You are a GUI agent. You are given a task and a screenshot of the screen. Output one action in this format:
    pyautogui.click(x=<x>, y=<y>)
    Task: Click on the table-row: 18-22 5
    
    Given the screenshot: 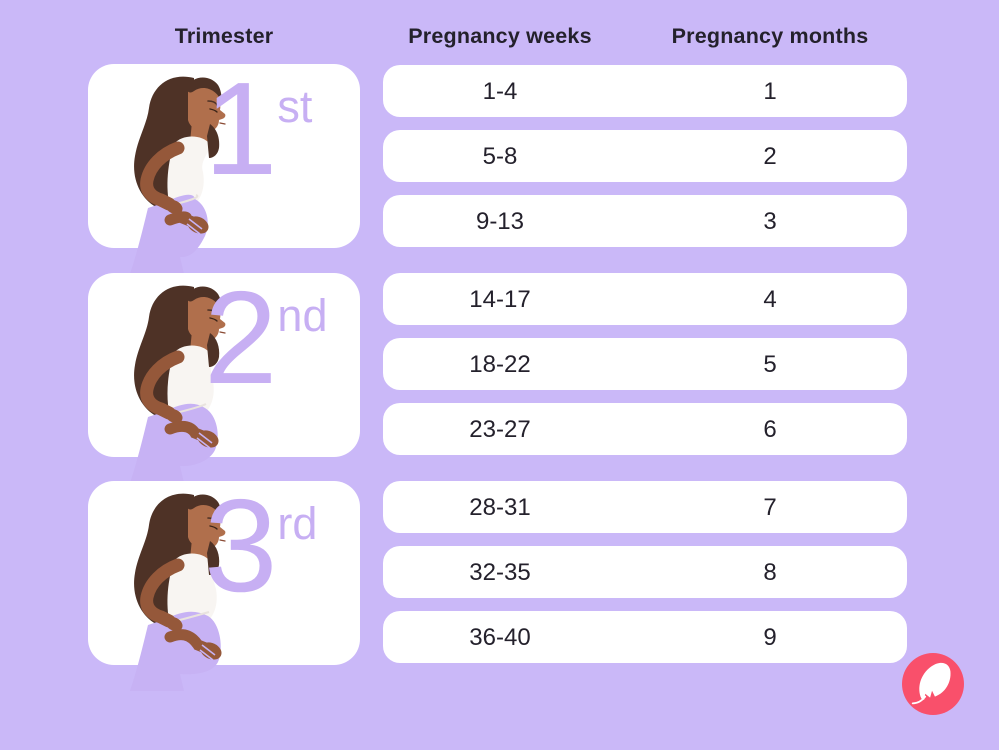 What is the action you would take?
    pyautogui.click(x=645, y=364)
    